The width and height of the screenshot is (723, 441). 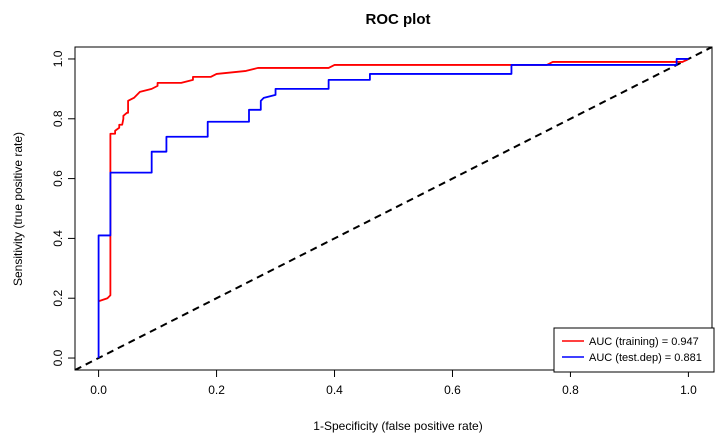 I want to click on legend-box, so click(x=634, y=350).